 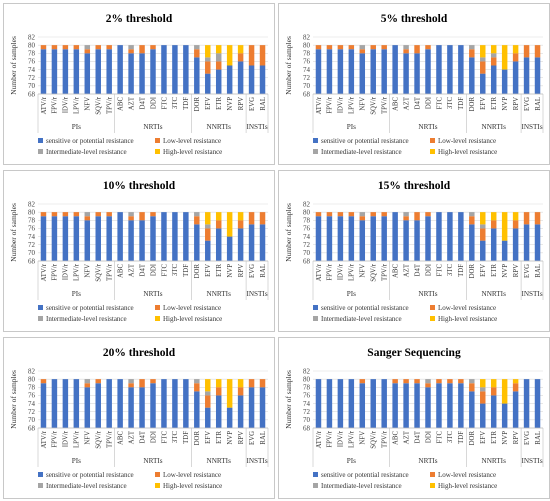 I want to click on x-tick-label: SQV/r, so click(x=374, y=272).